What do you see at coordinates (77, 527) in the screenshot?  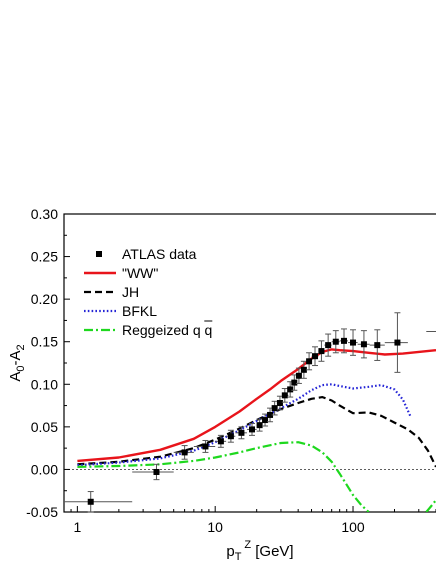 I see `x-tick-label: 1` at bounding box center [77, 527].